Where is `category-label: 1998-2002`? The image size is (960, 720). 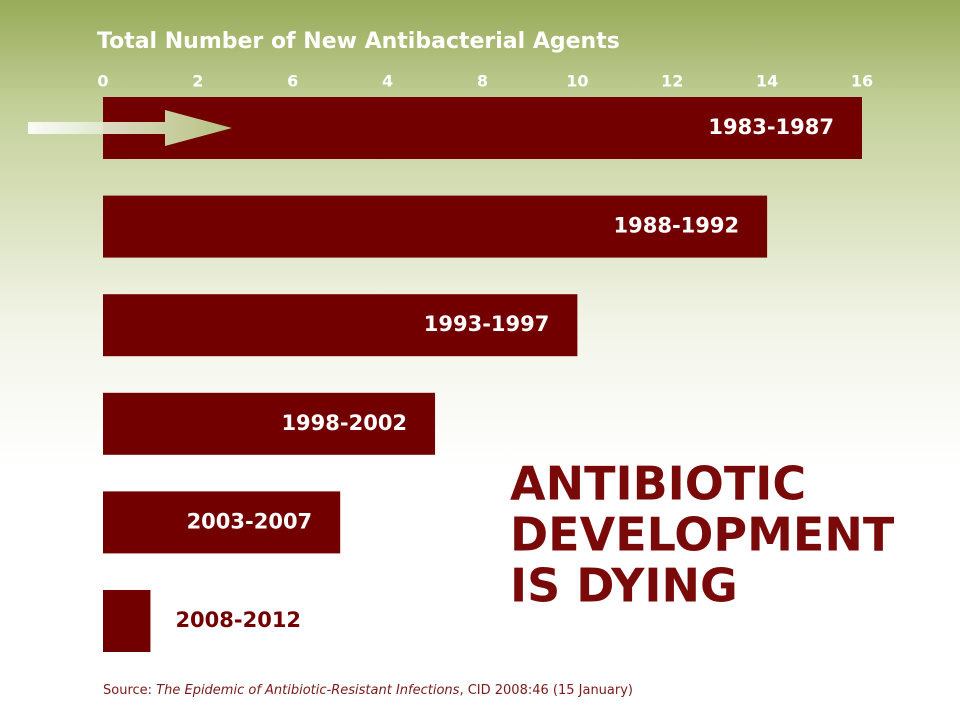
category-label: 1998-2002 is located at coordinates (344, 423).